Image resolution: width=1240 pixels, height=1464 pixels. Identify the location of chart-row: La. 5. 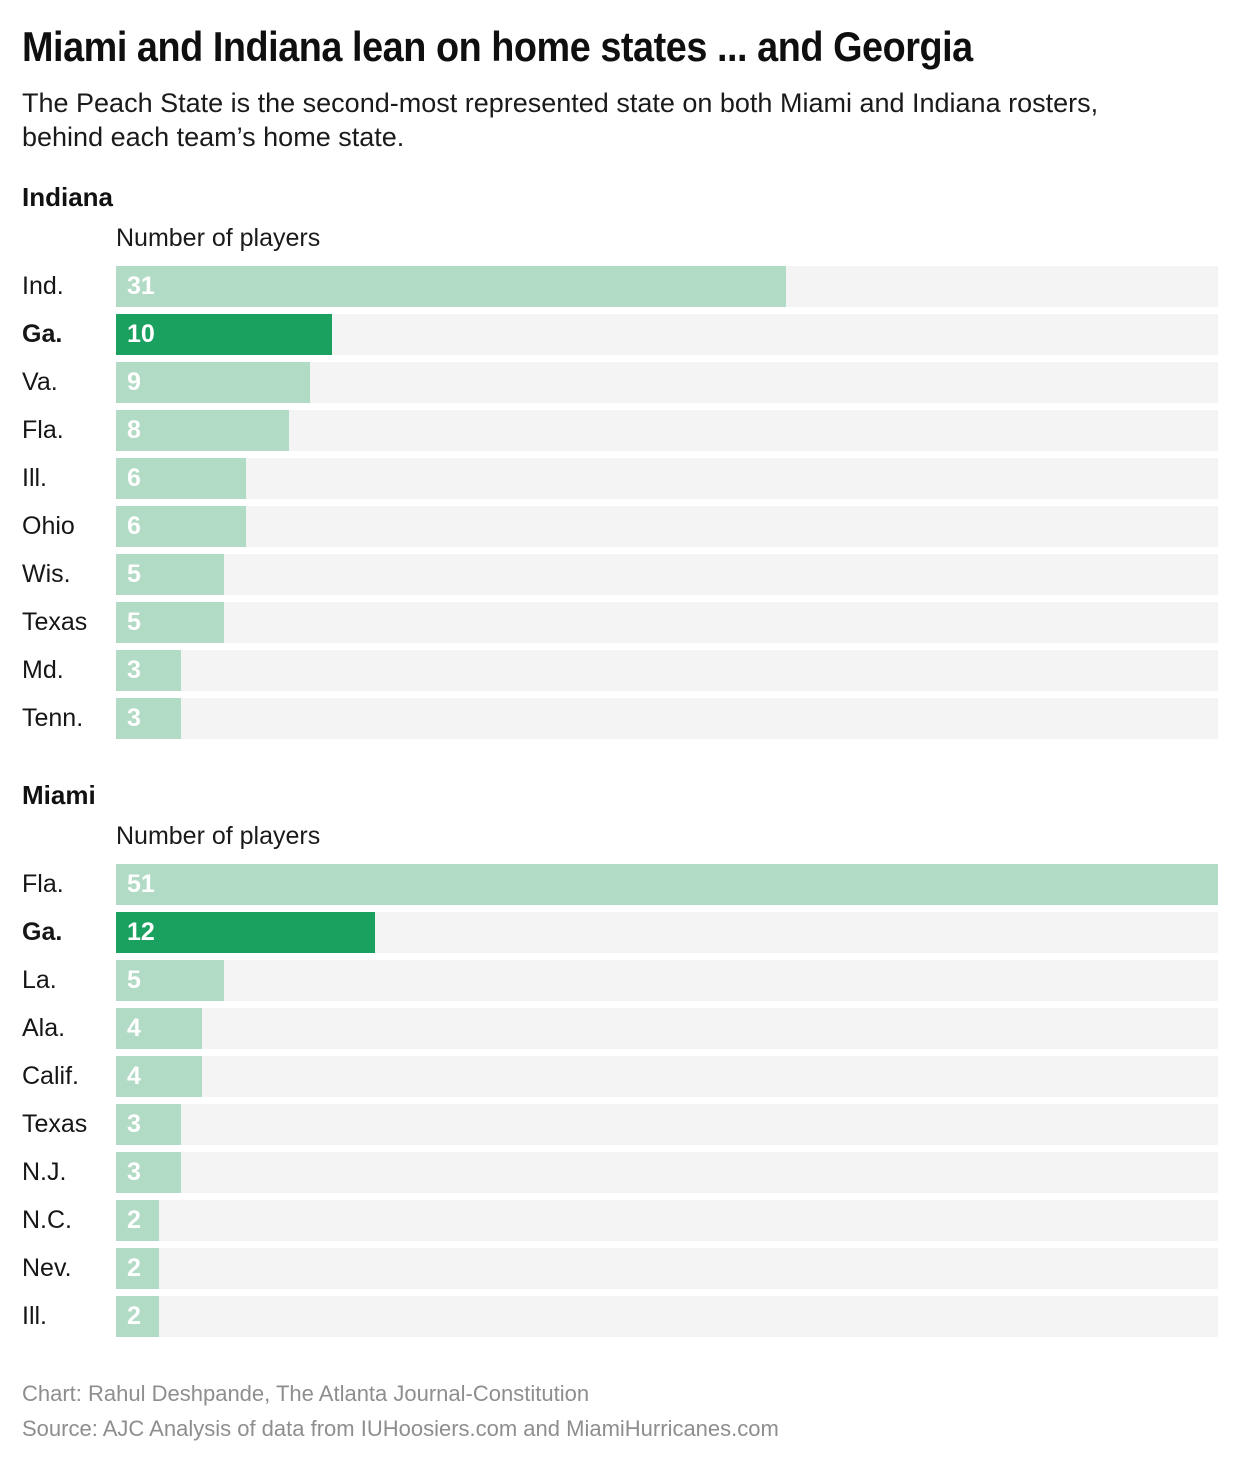
(620, 980).